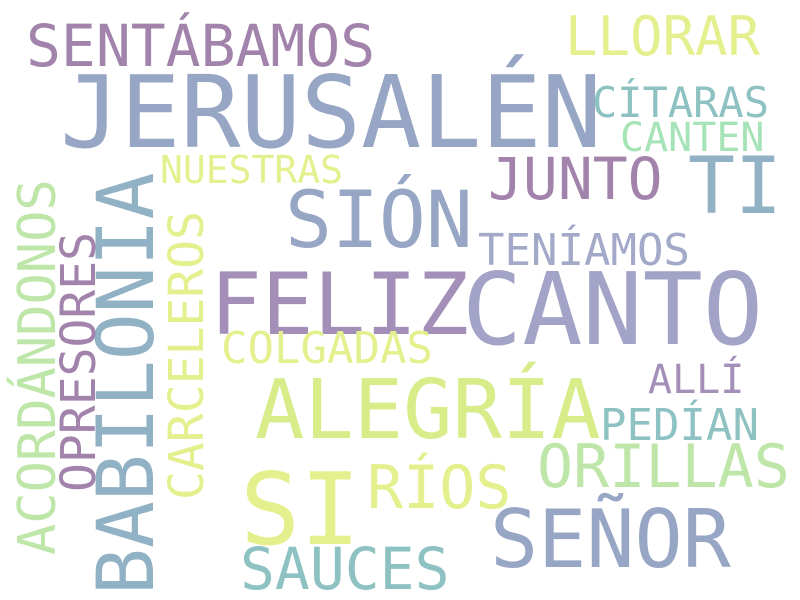 The width and height of the screenshot is (800, 600). I want to click on word-junto: JUNTO, so click(575, 179).